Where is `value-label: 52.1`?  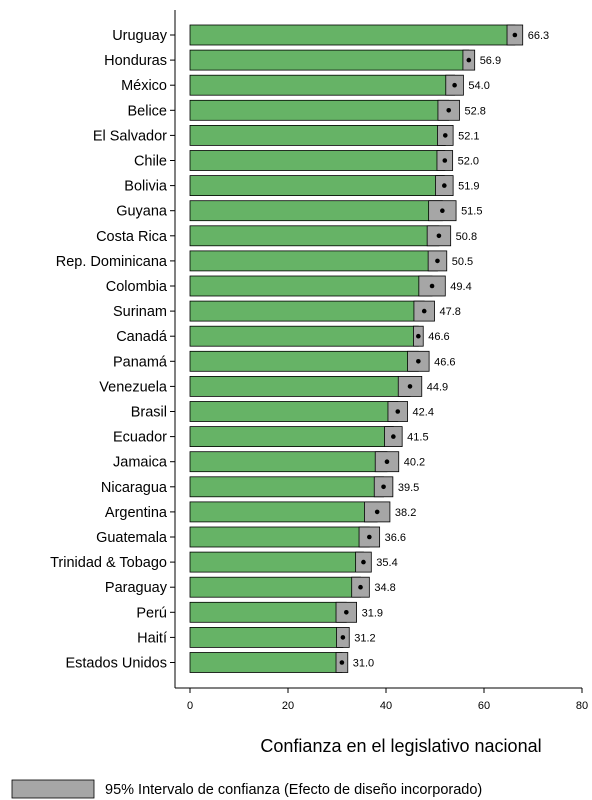
value-label: 52.1 is located at coordinates (468, 136).